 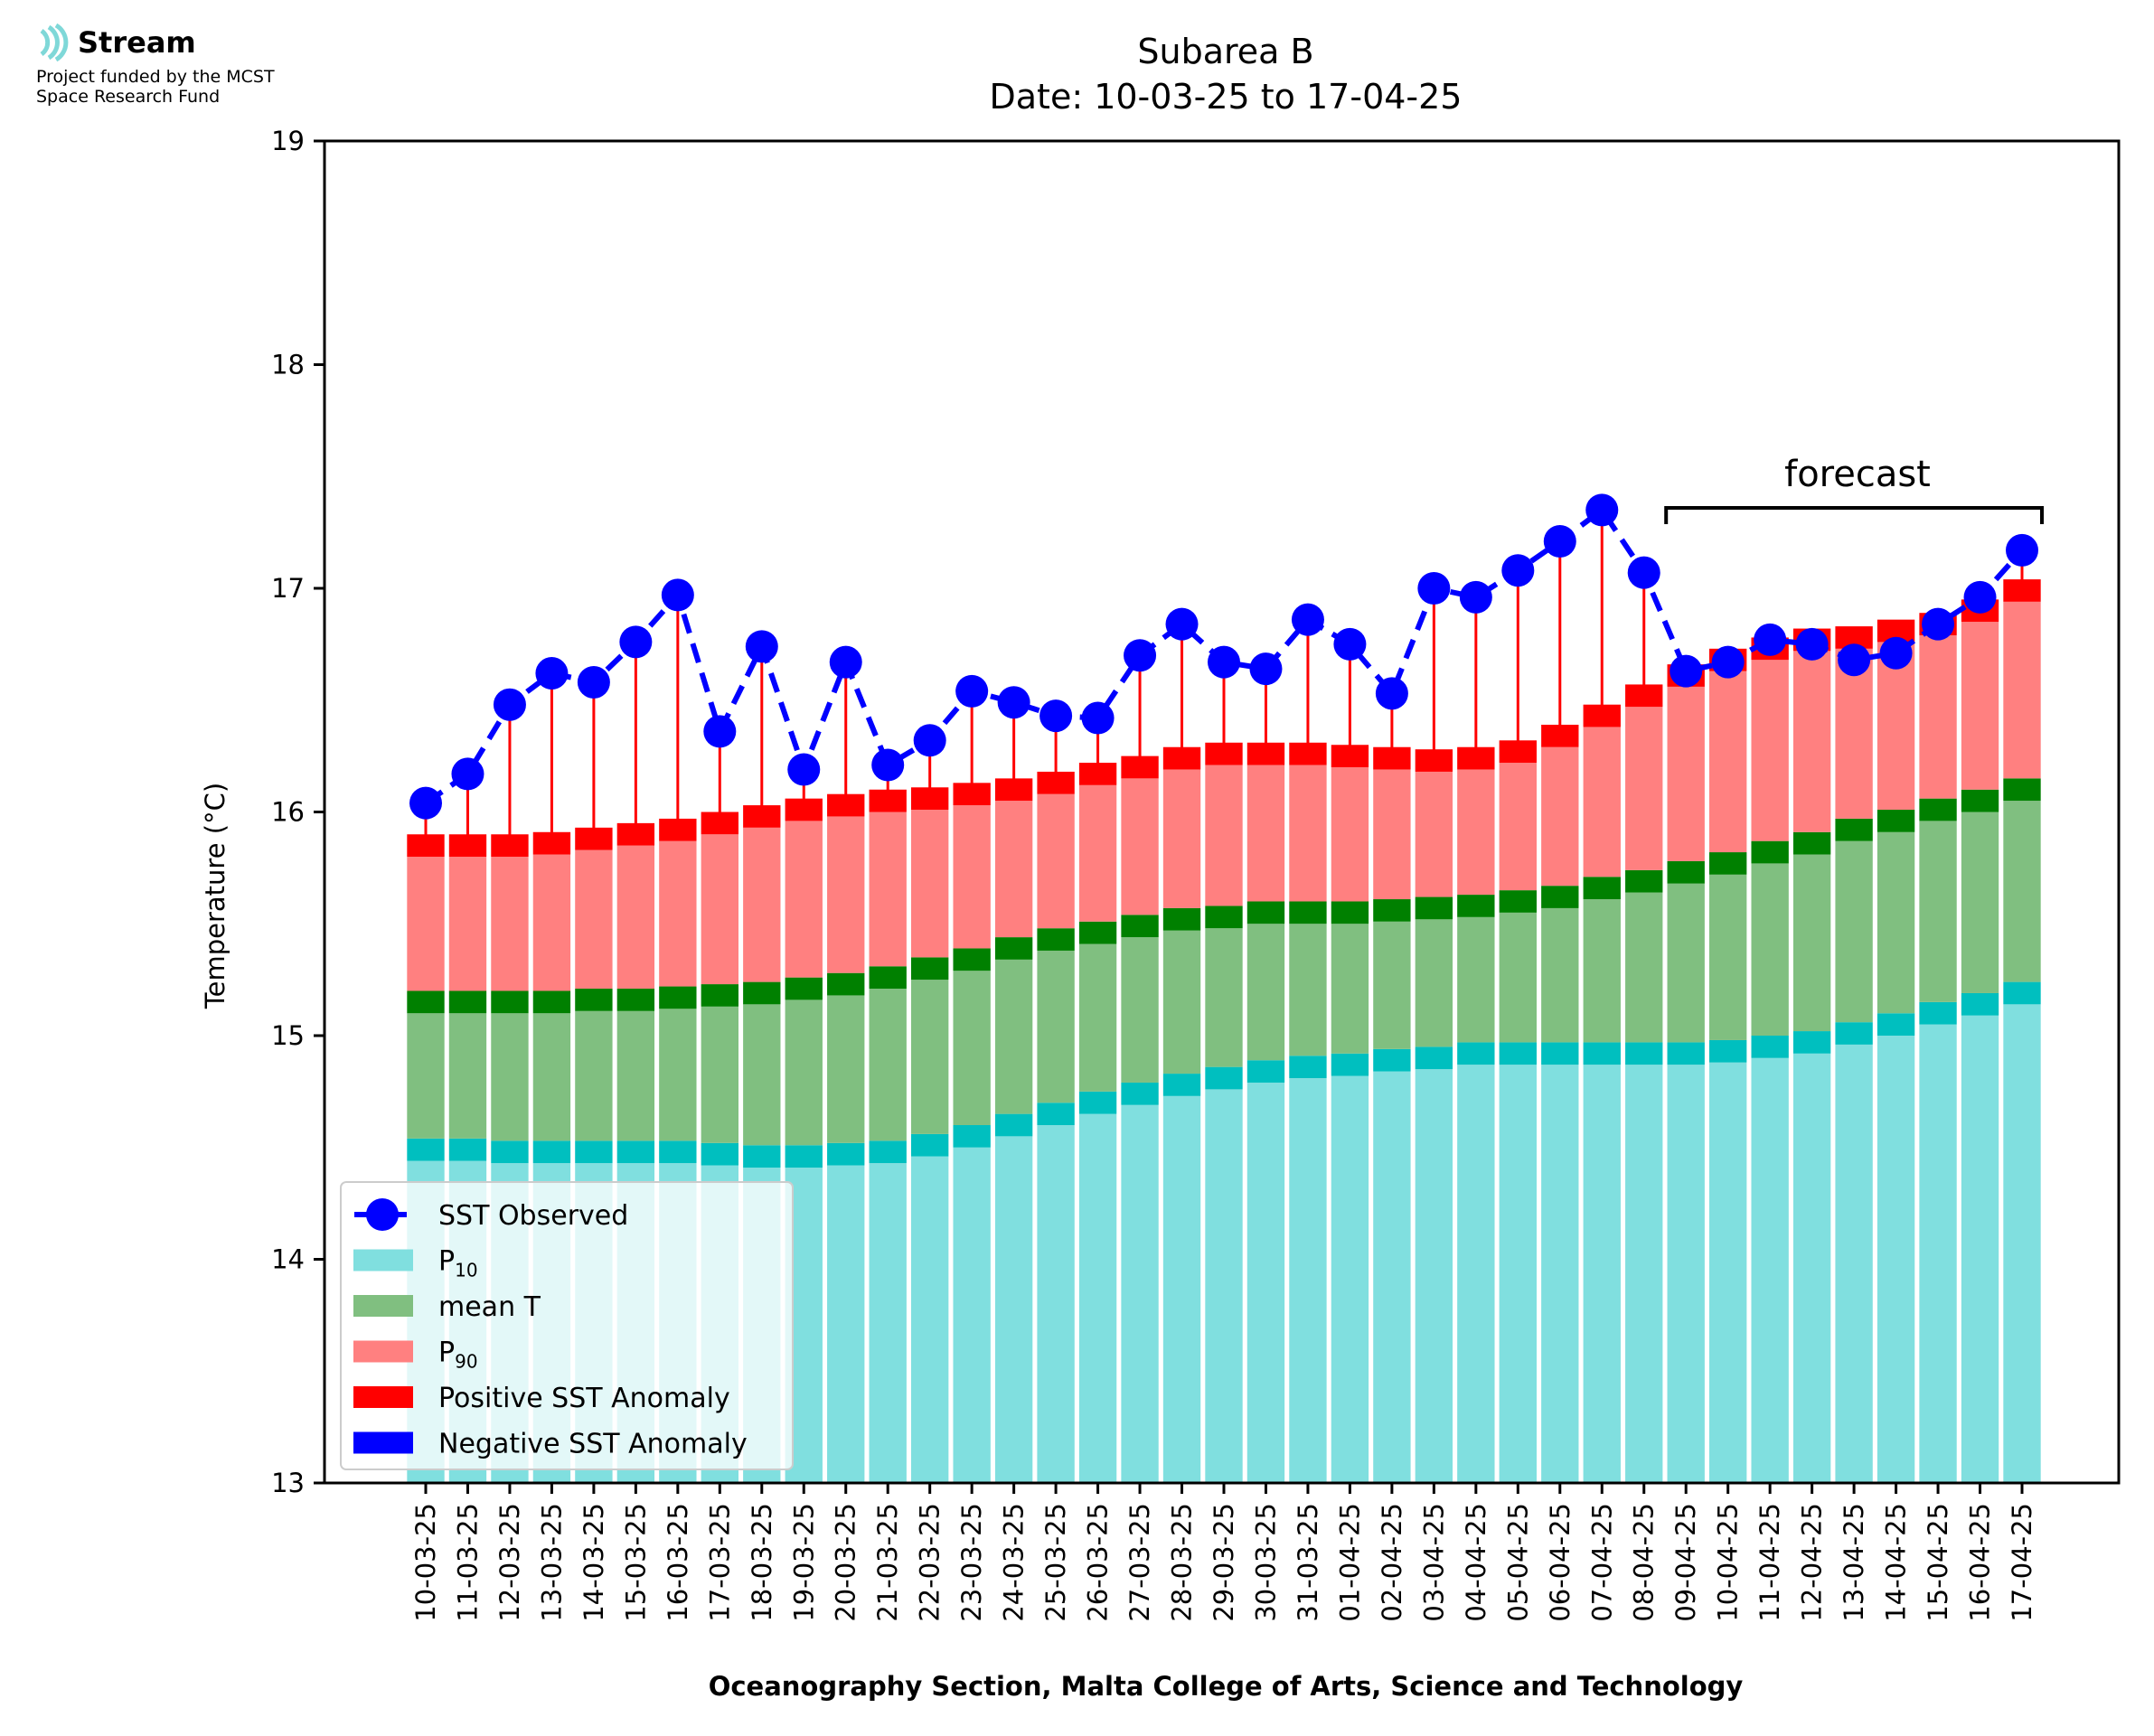 What do you see at coordinates (1854, 515) in the screenshot?
I see `forecast-bracket` at bounding box center [1854, 515].